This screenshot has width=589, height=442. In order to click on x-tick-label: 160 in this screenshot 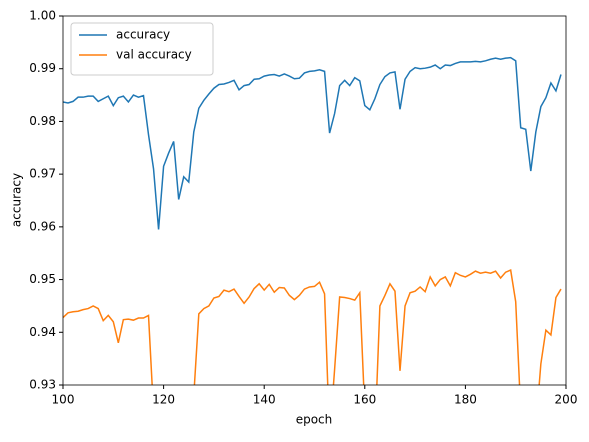, I will do `click(364, 400)`.